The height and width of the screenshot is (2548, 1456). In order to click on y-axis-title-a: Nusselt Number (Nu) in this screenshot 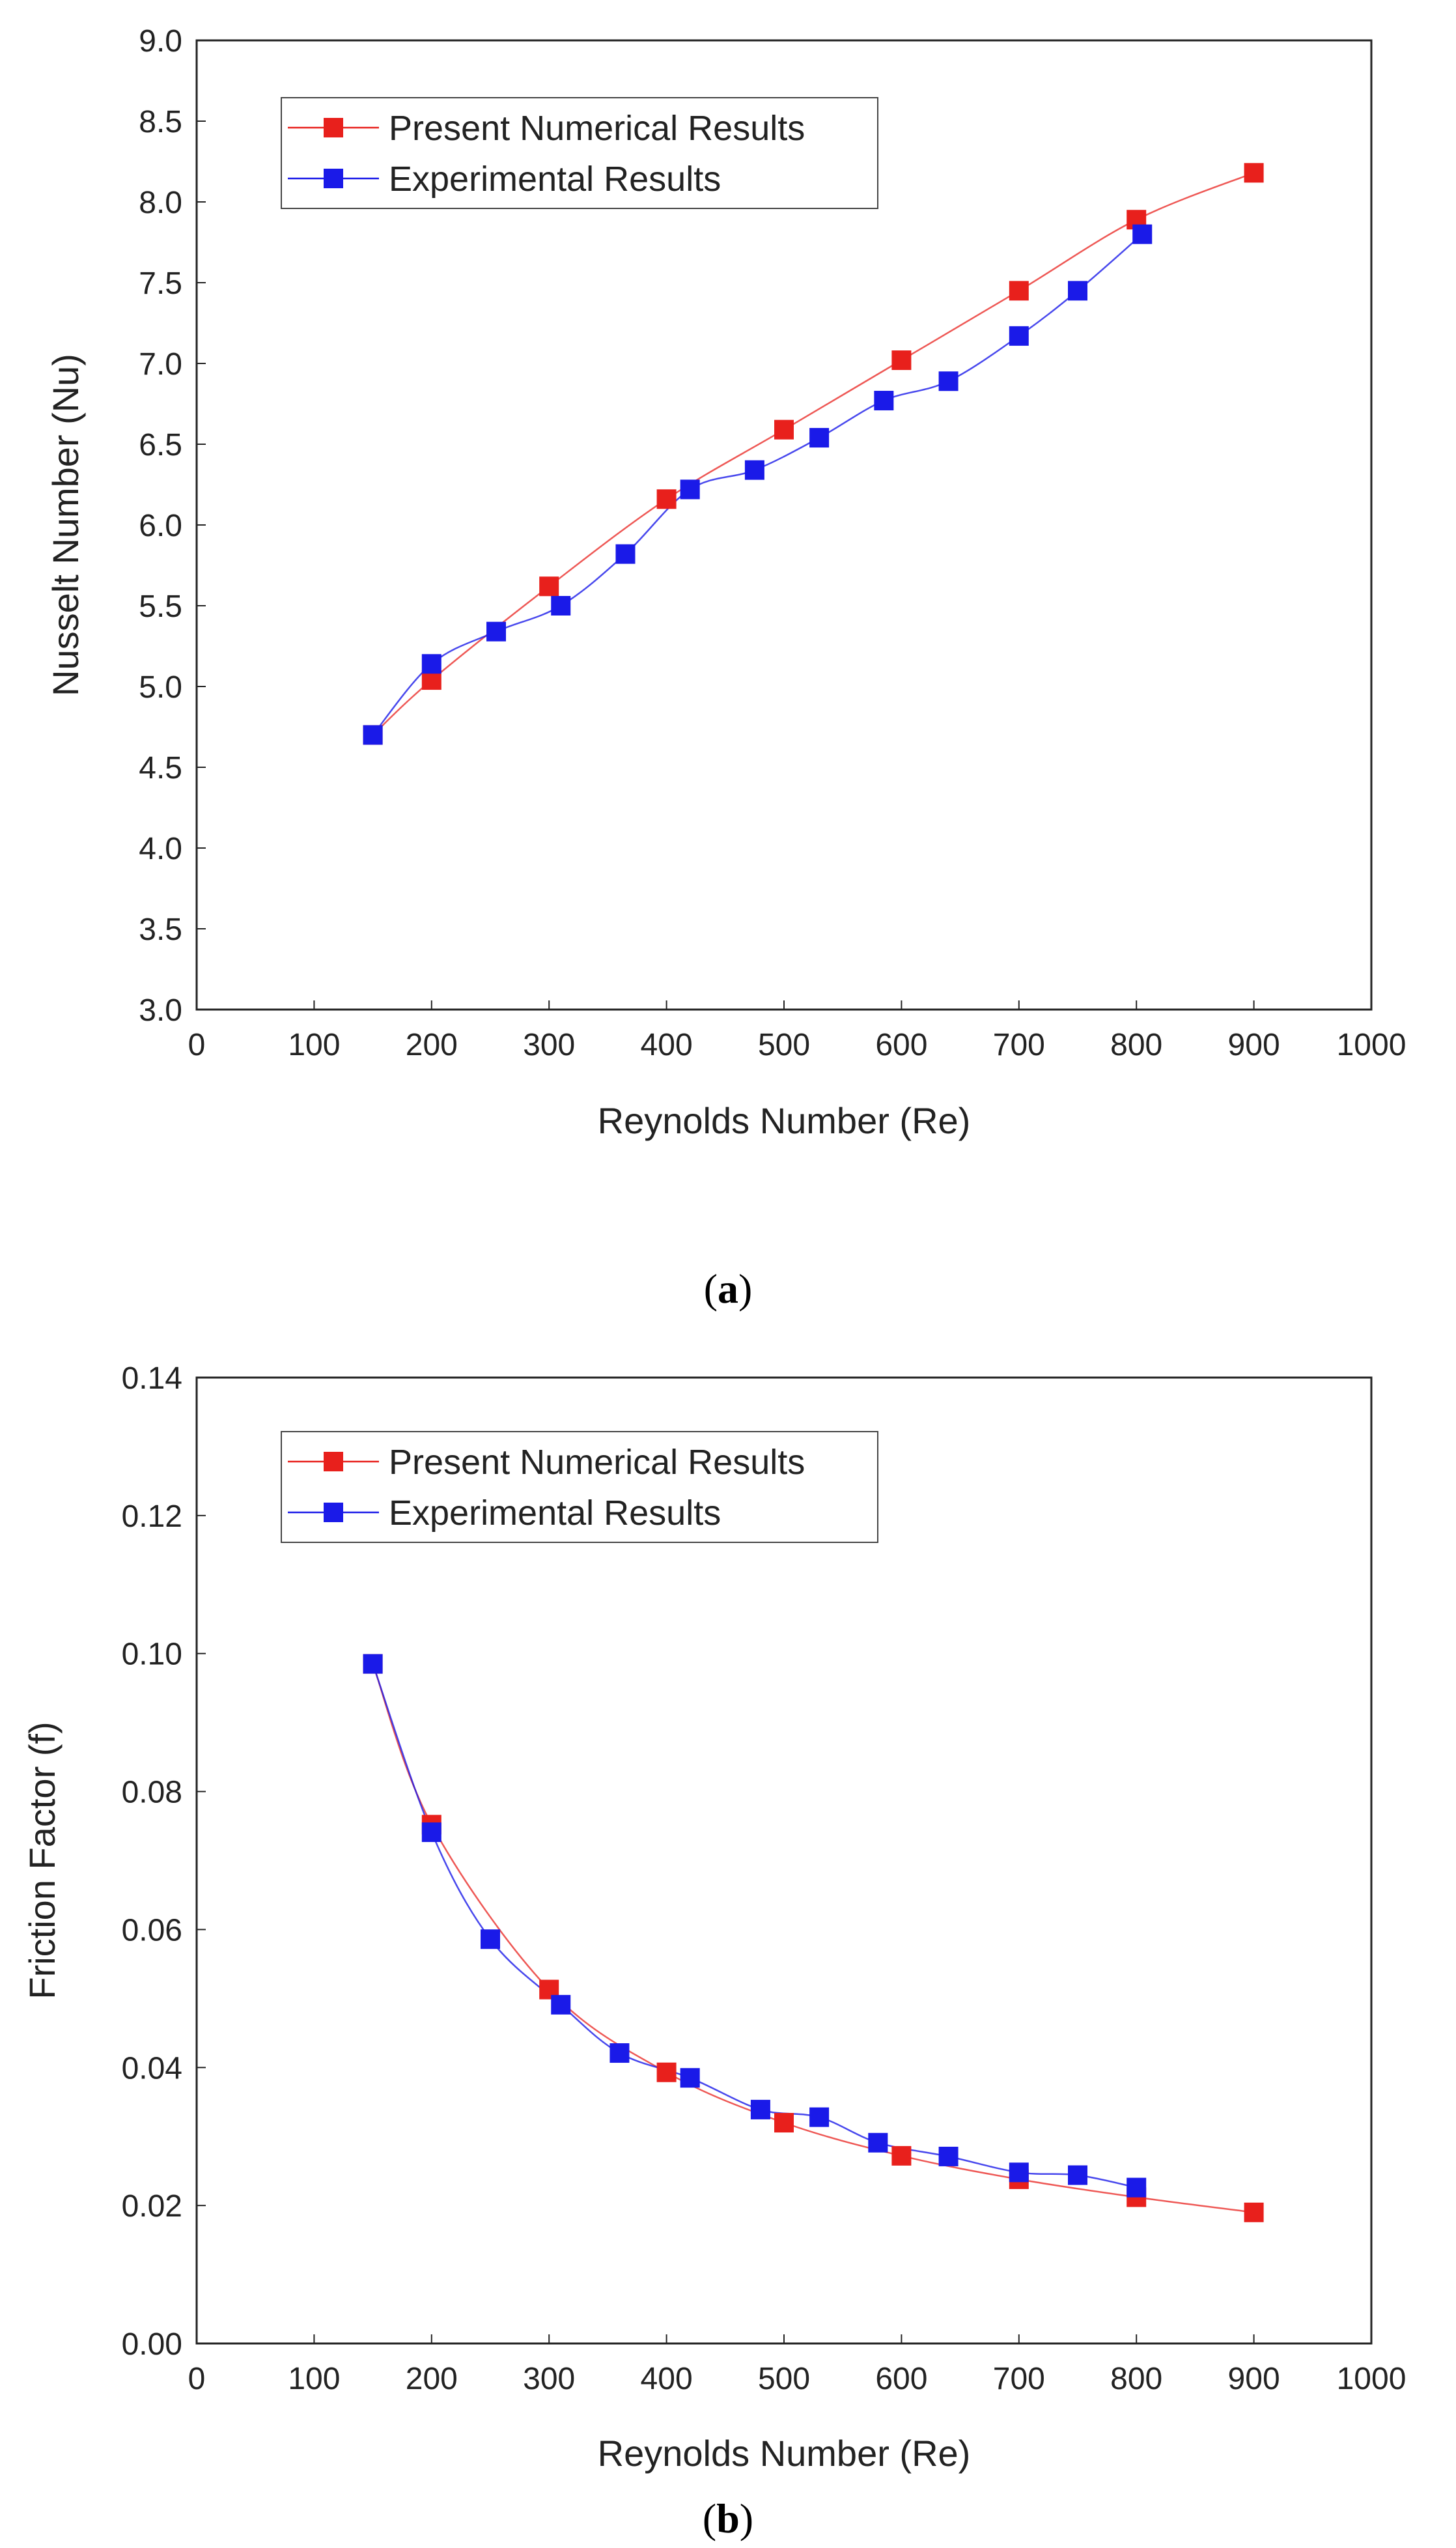, I will do `click(66, 525)`.